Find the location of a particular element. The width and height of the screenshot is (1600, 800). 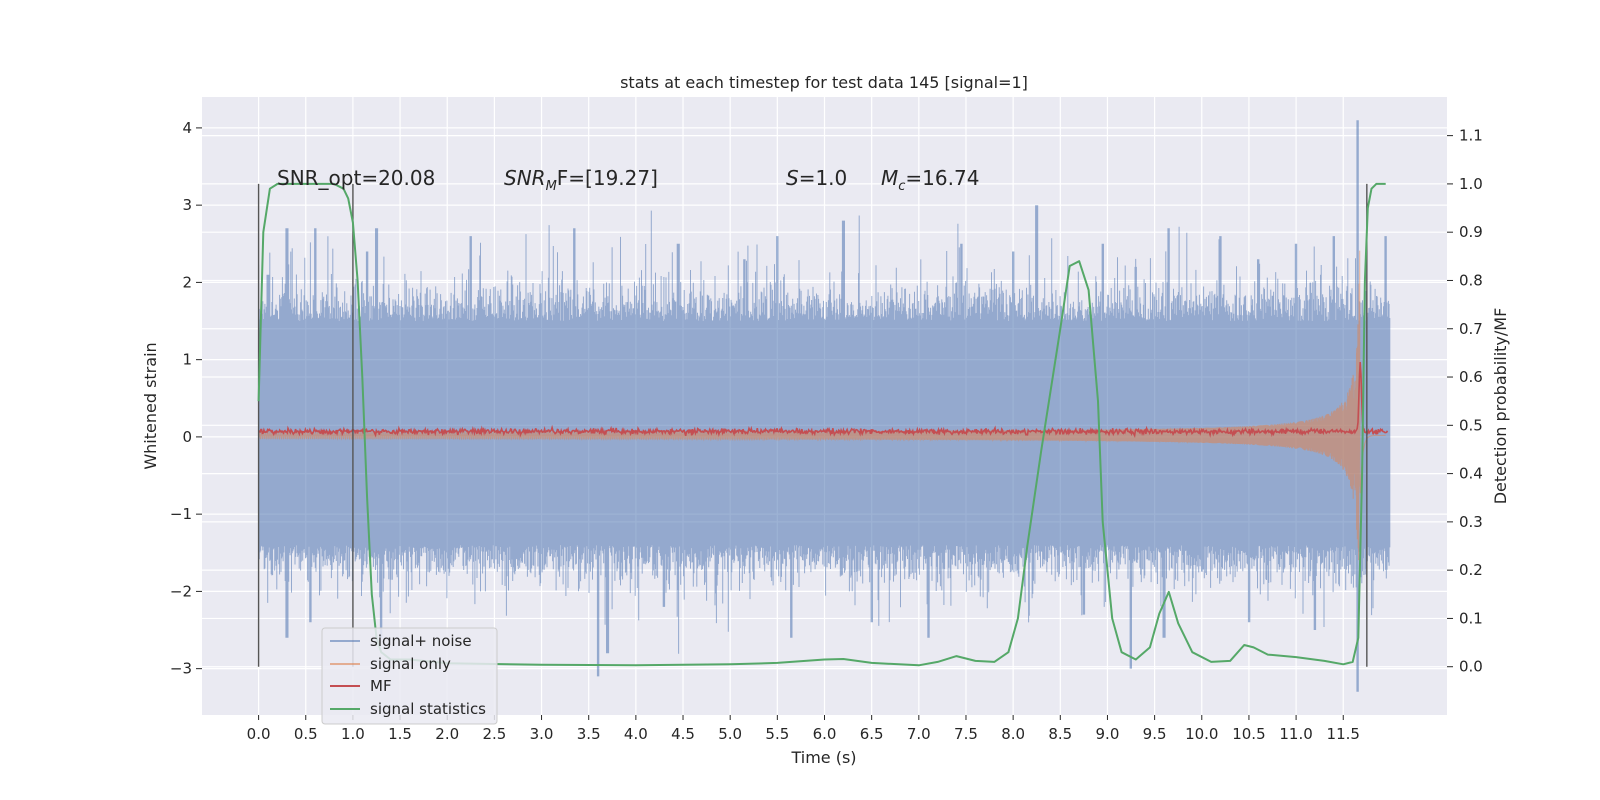

x-tick-label: 7.0 is located at coordinates (919, 734).